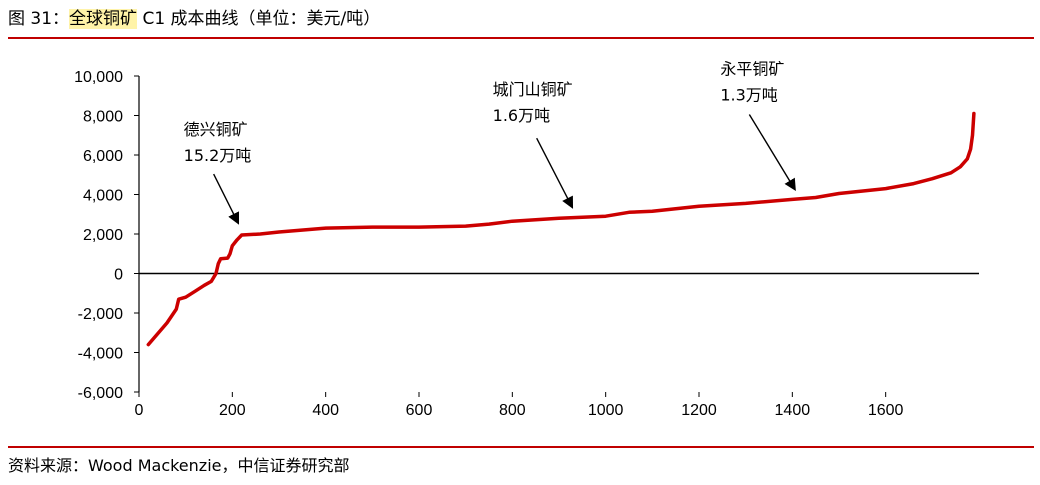 Image resolution: width=1040 pixels, height=485 pixels. Describe the element at coordinates (748, 94) in the screenshot. I see `annotation-label: 1.3万吨` at that location.